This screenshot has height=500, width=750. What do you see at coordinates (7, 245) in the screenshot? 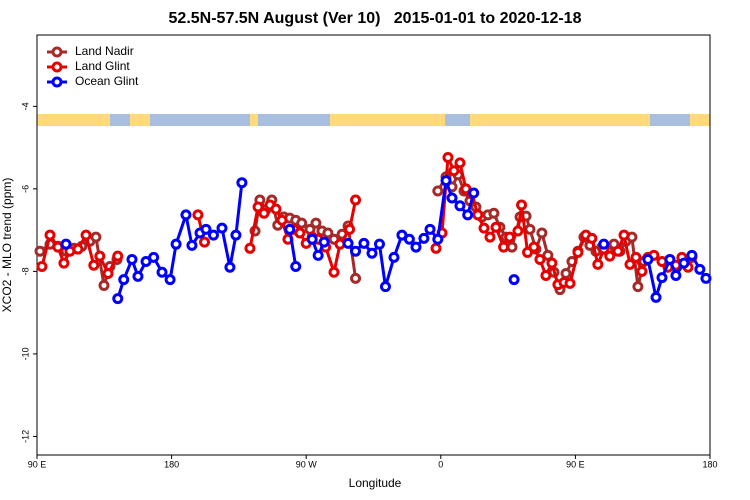
I see `y-axis-label: XCO2 - MLO trend (ppm)` at bounding box center [7, 245].